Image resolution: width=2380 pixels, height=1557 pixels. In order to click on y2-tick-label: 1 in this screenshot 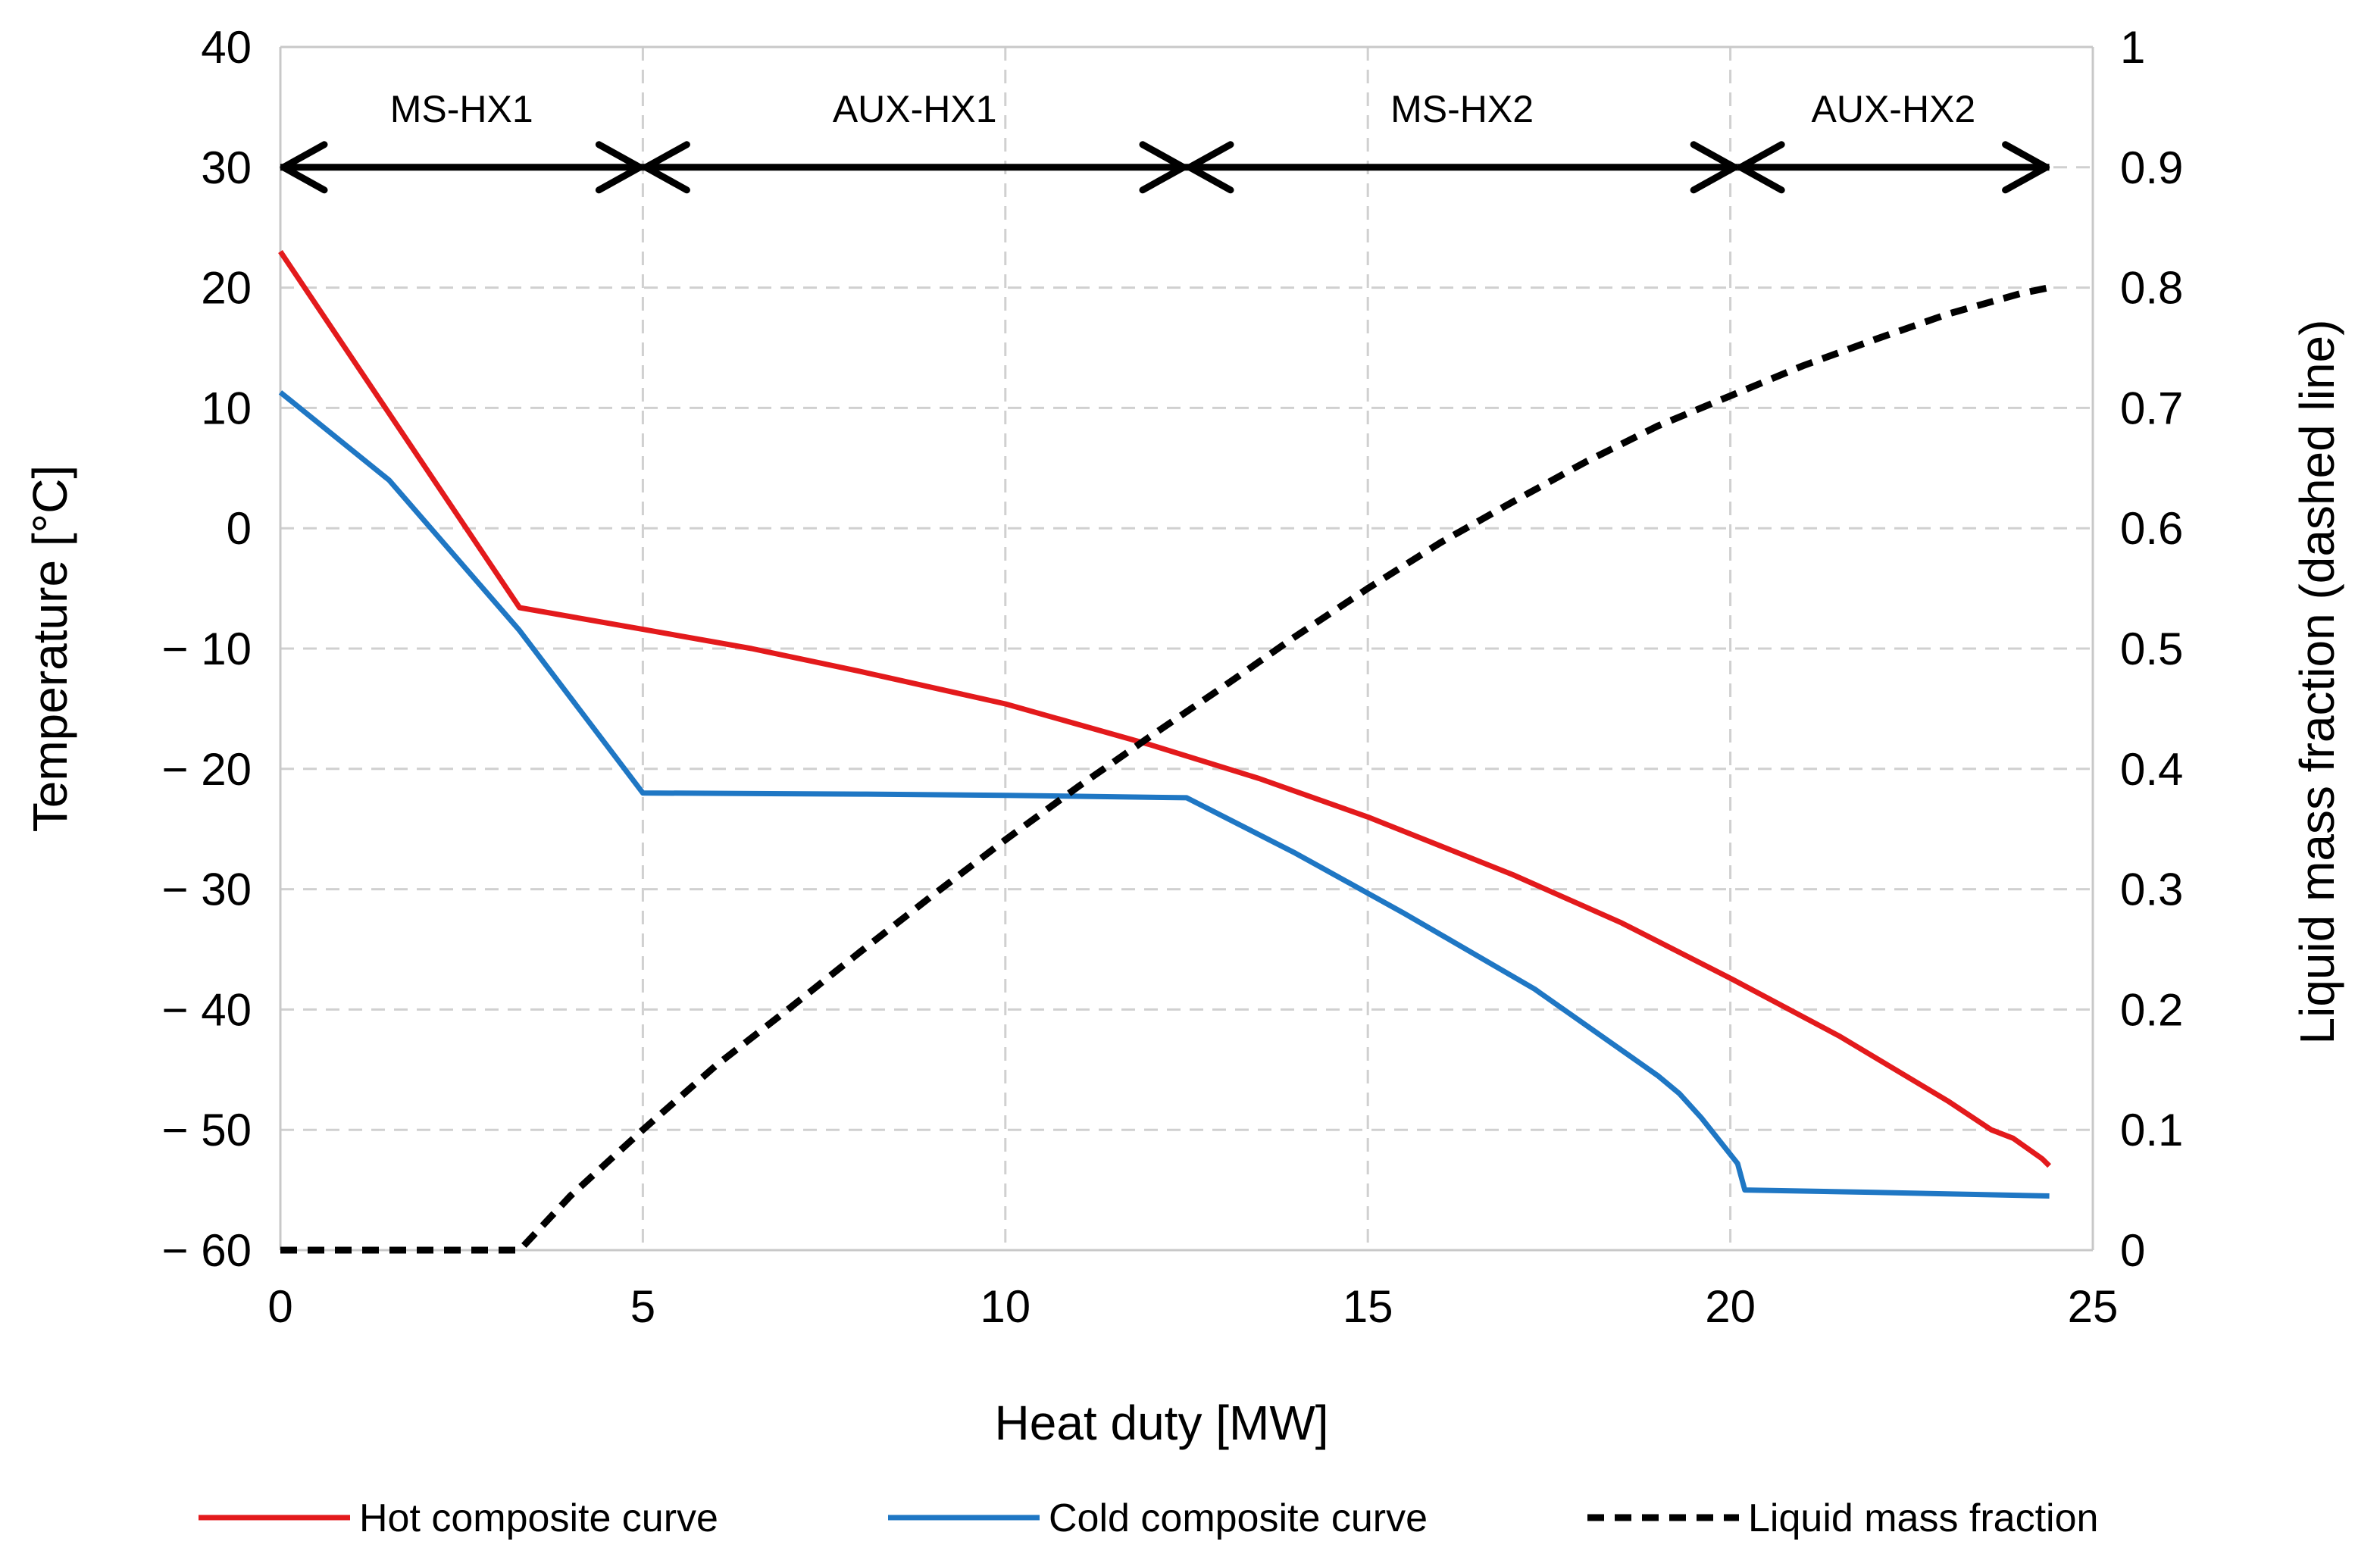, I will do `click(2132, 48)`.